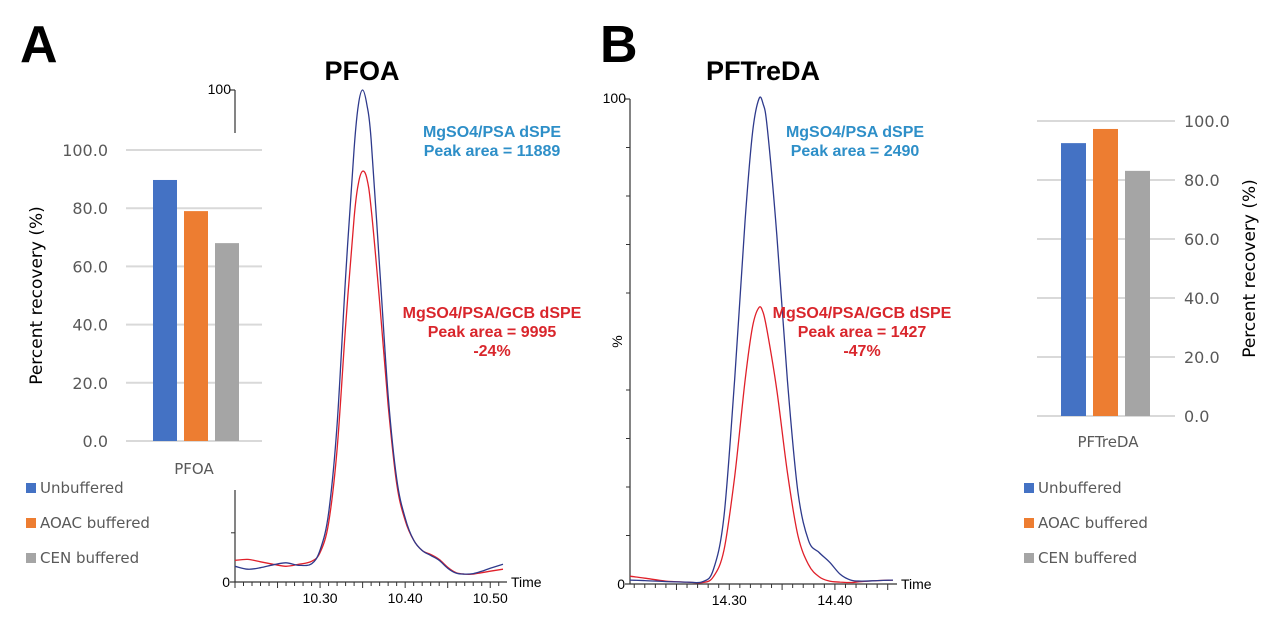 The image size is (1280, 627). Describe the element at coordinates (729, 600) in the screenshot. I see `x-tick-label: 14.30` at that location.